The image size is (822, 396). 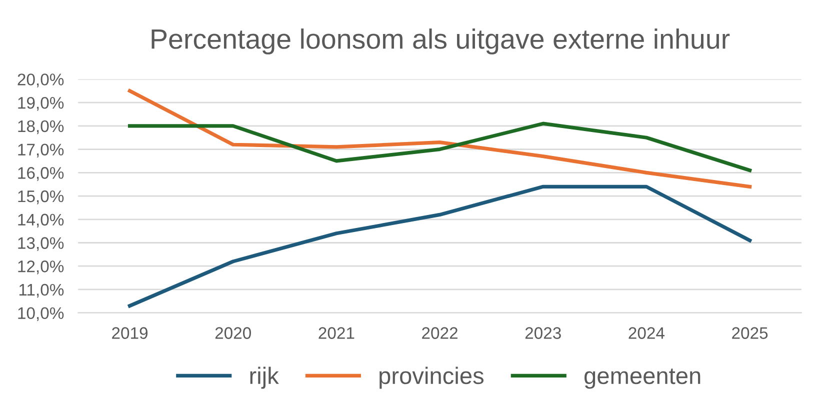 What do you see at coordinates (264, 377) in the screenshot?
I see `legend-label: rijk` at bounding box center [264, 377].